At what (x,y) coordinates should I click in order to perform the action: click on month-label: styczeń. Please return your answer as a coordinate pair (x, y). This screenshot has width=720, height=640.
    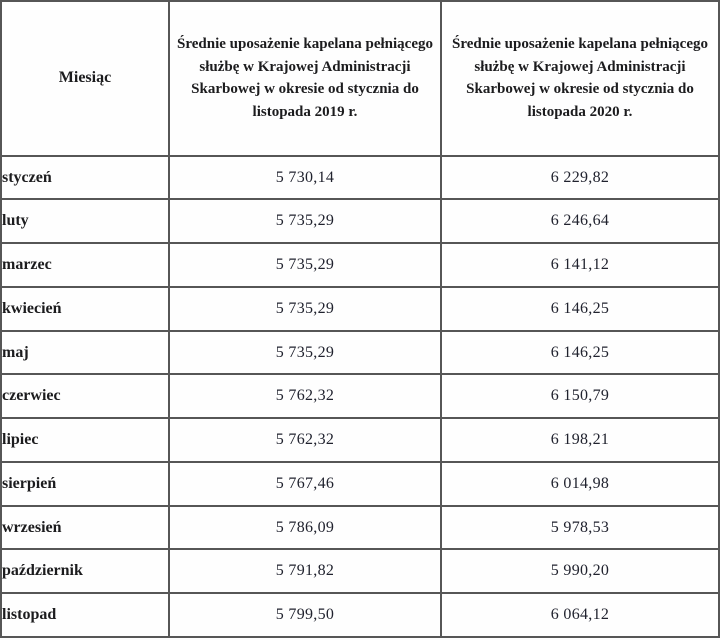
    Looking at the image, I should click on (85, 177).